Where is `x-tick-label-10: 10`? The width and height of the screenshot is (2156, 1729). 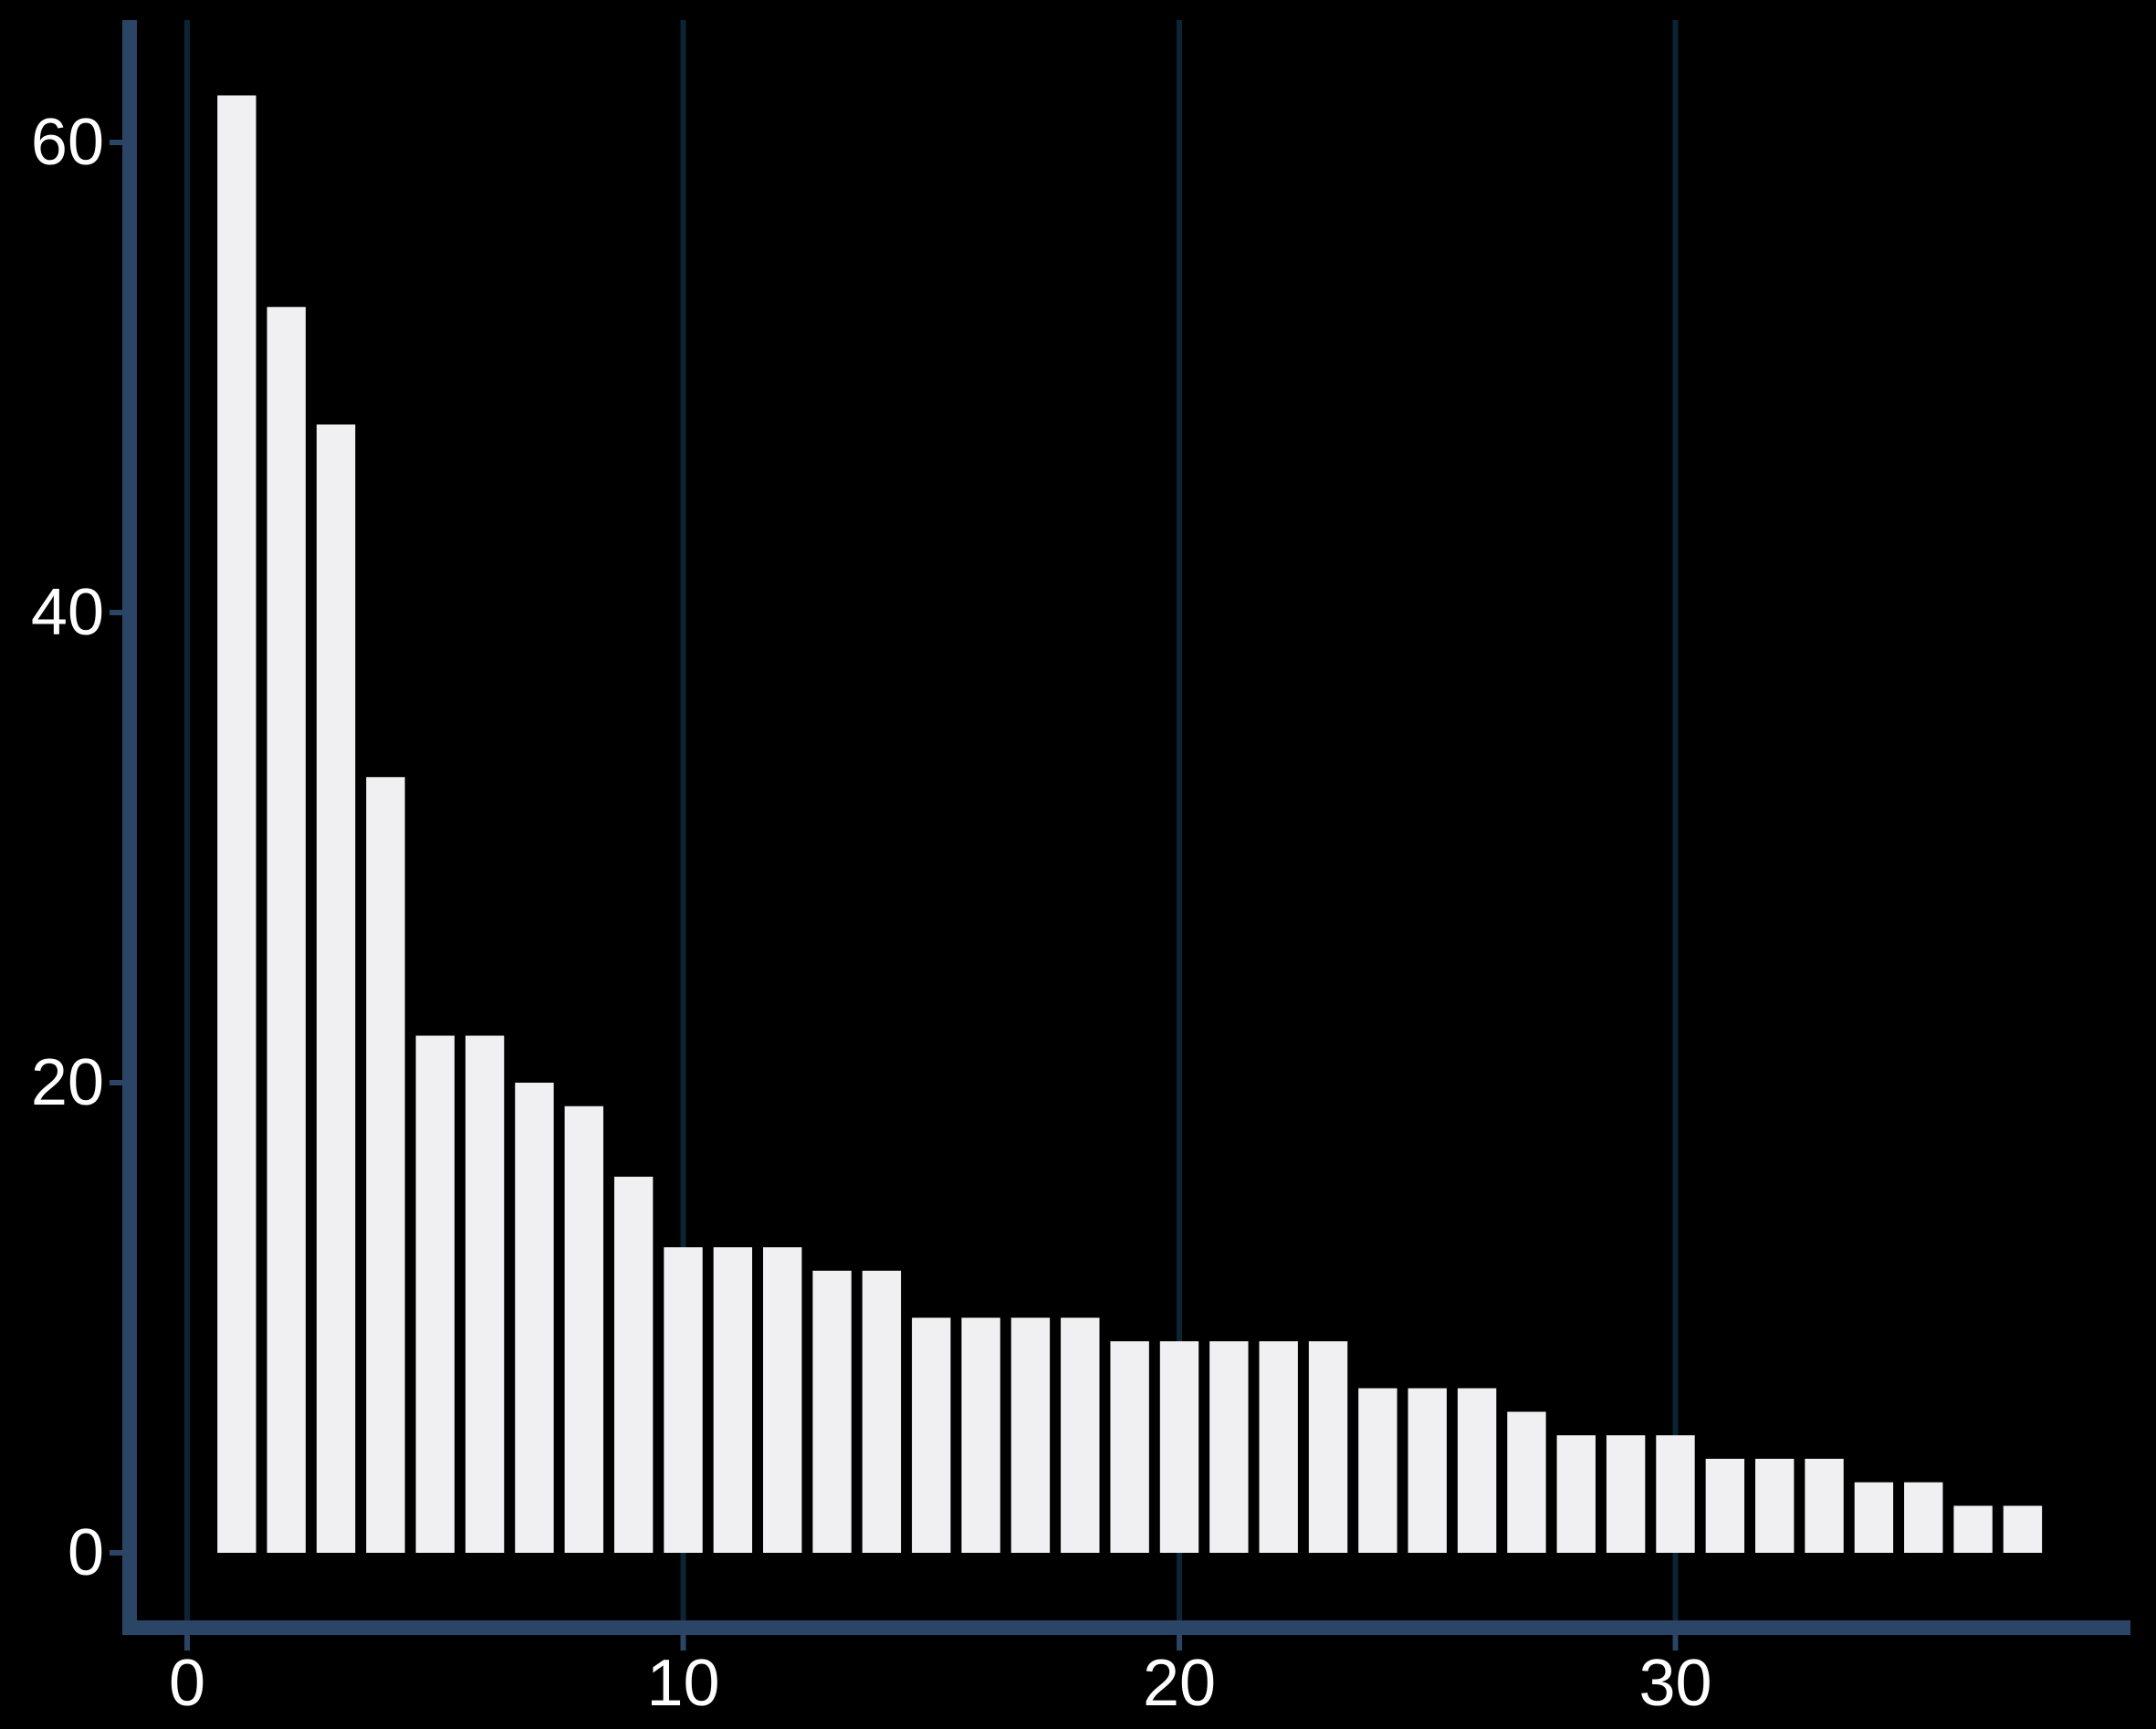
x-tick-label-10: 10 is located at coordinates (682, 1683).